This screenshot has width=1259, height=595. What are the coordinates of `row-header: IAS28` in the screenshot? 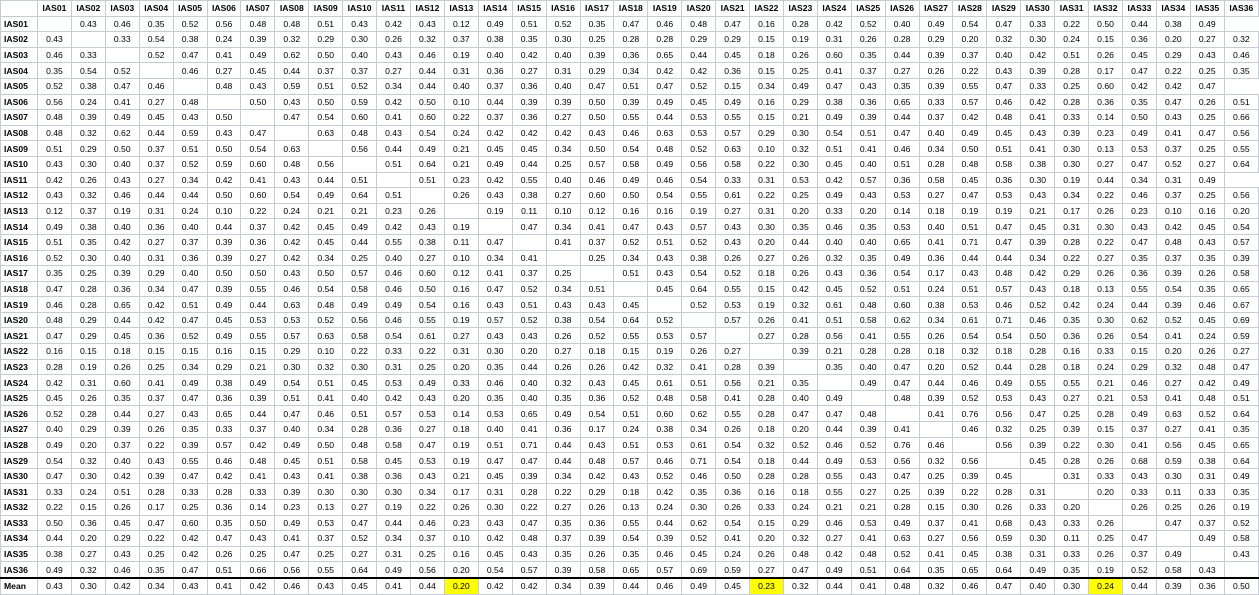 It's located at (19, 445).